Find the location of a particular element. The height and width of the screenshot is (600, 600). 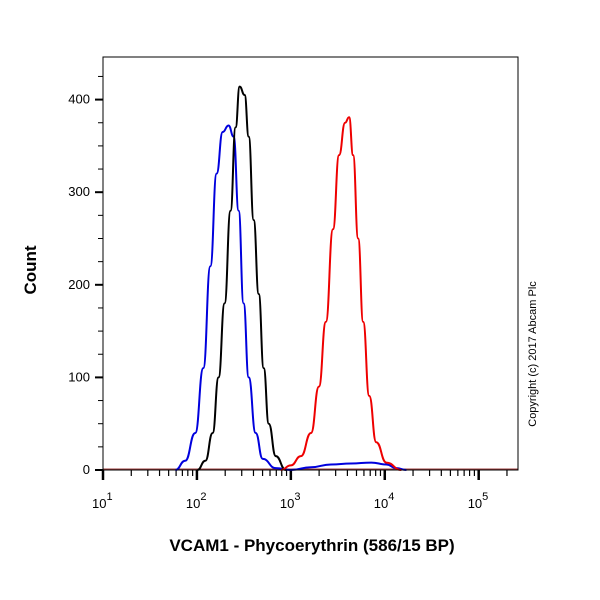

x-tick-label: 10⁵ is located at coordinates (478, 501).